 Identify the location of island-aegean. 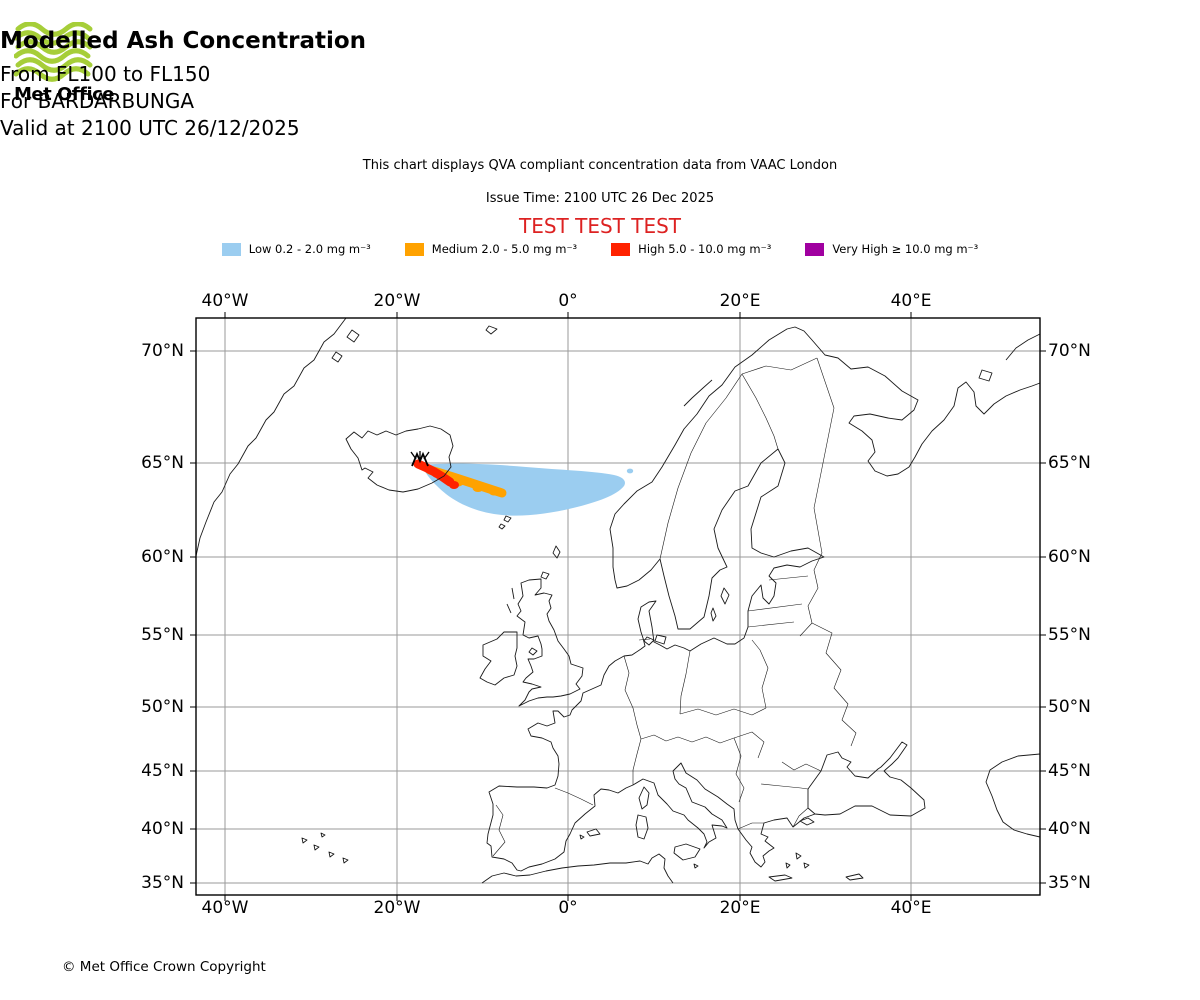
(797, 860).